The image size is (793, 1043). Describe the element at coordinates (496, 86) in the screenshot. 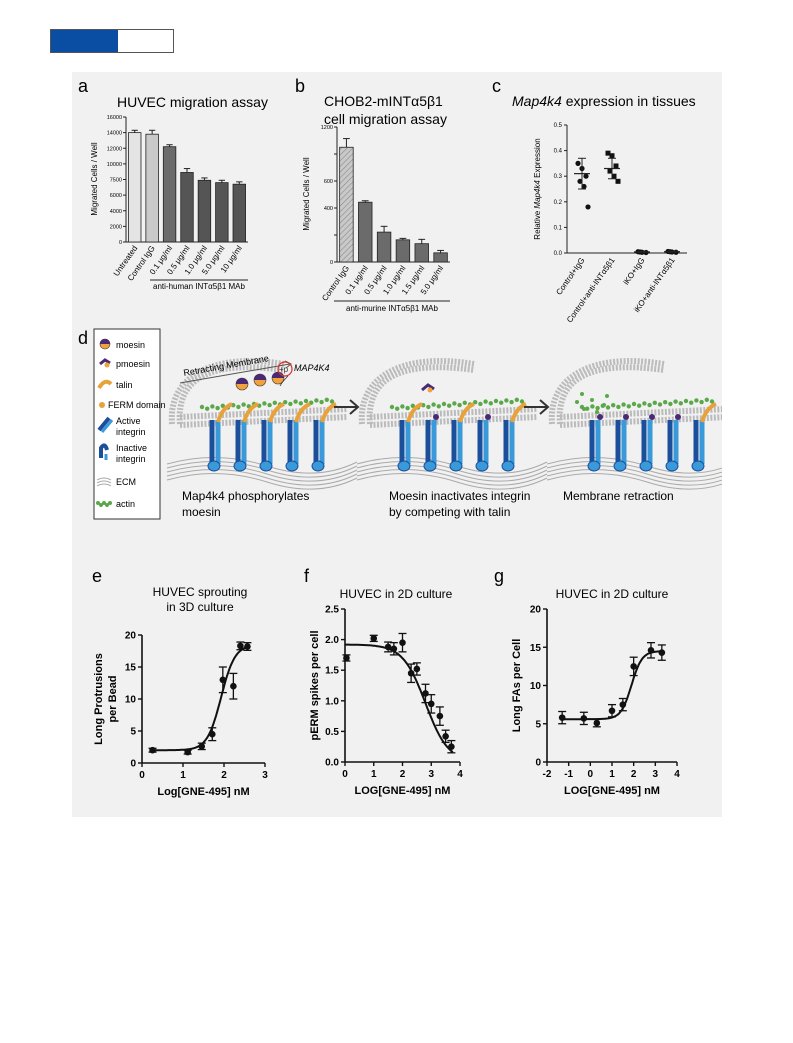

I see `panel-letter-c: c` at that location.